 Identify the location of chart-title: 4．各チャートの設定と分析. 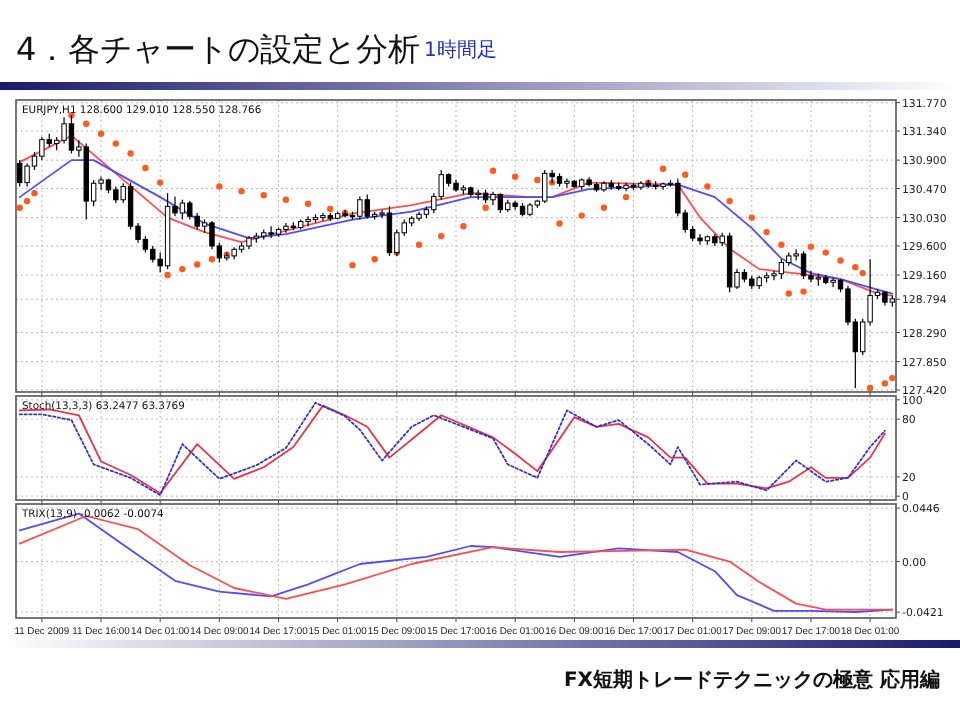
(218, 49).